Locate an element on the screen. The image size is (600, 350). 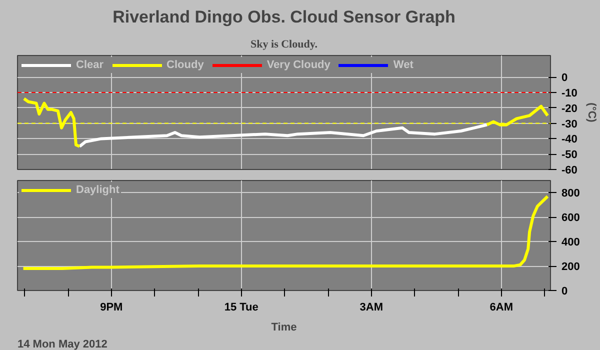
text: 14 Mon May 2012 is located at coordinates (63, 344).